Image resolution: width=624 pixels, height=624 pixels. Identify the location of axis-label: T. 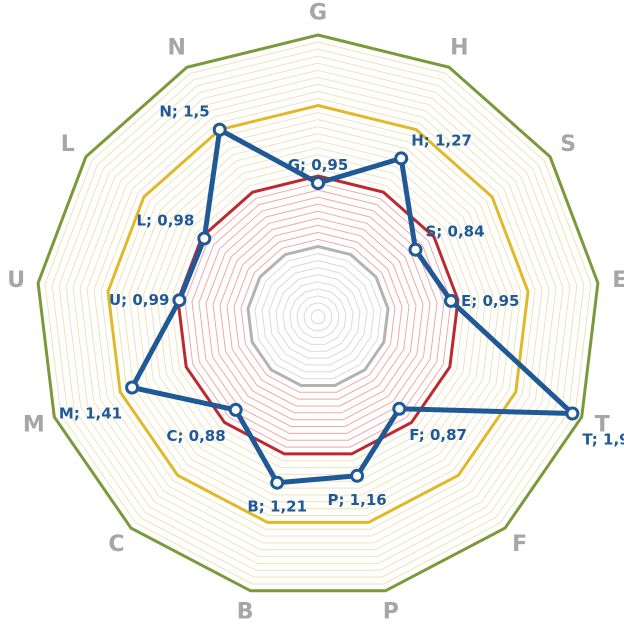
(602, 424).